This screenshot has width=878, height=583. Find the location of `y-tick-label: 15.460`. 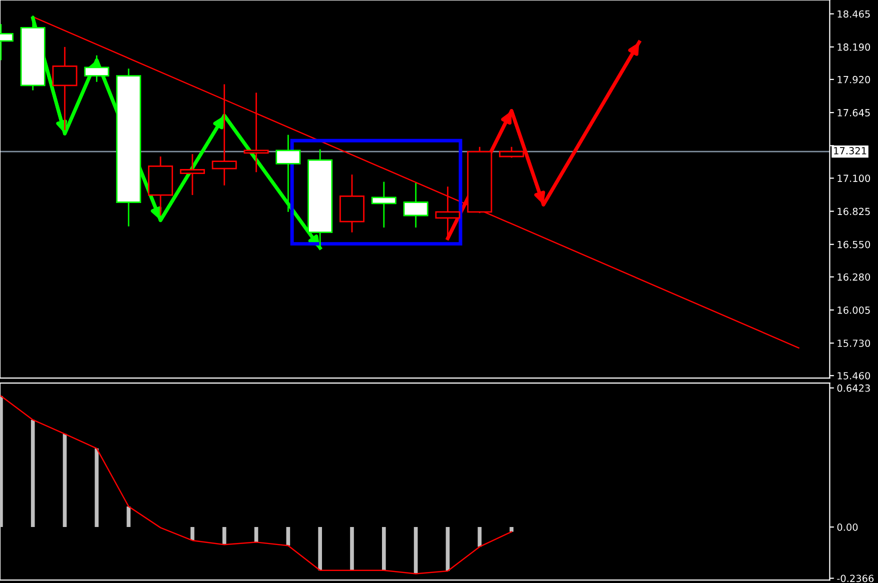

y-tick-label: 15.460 is located at coordinates (854, 376).